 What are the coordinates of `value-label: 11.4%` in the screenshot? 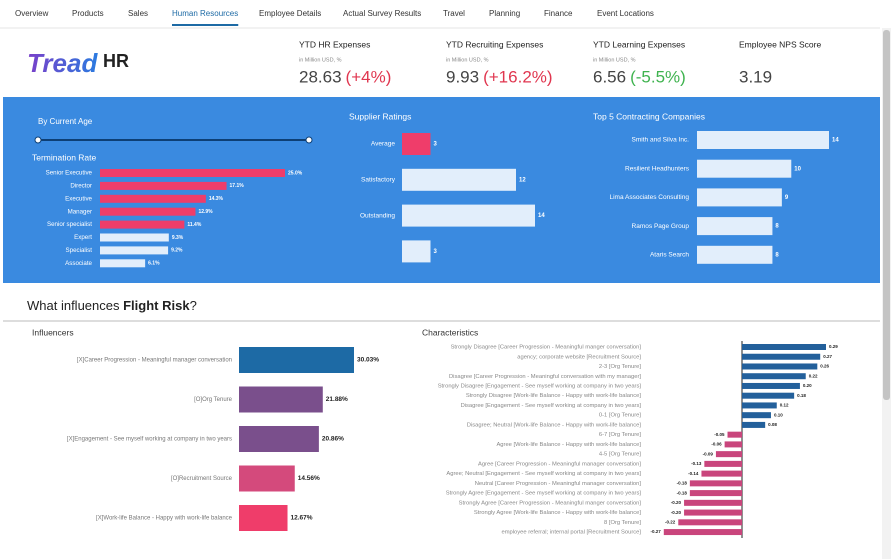 It's located at (194, 225).